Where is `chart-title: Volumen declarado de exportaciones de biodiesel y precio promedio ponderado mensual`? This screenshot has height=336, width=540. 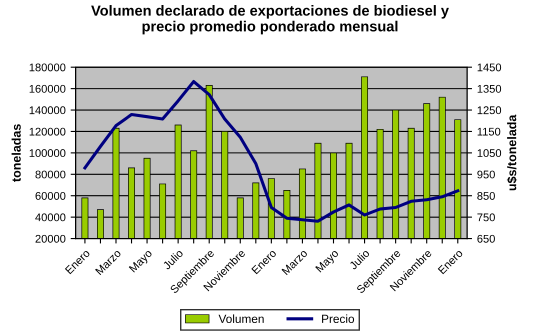
chart-title: Volumen declarado de exportaciones de biodiesel y precio promedio ponderado mensual is located at coordinates (270, 19).